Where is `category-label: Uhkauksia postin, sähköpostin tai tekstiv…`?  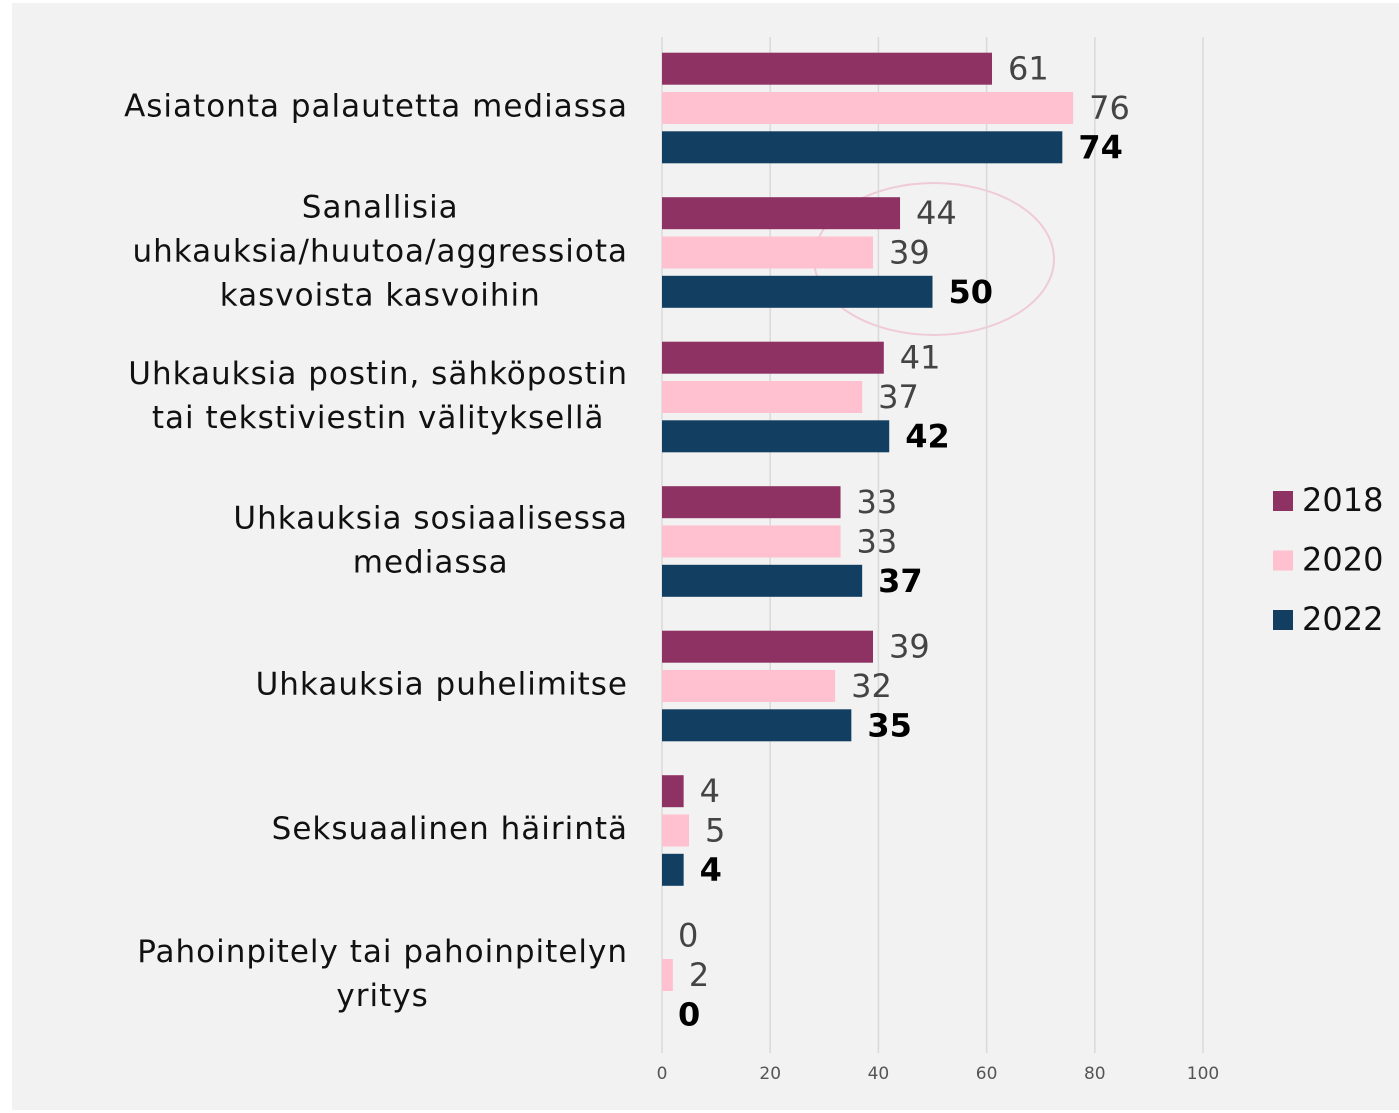
category-label: Uhkauksia postin, sähköpostin tai tekstiv… is located at coordinates (378, 396).